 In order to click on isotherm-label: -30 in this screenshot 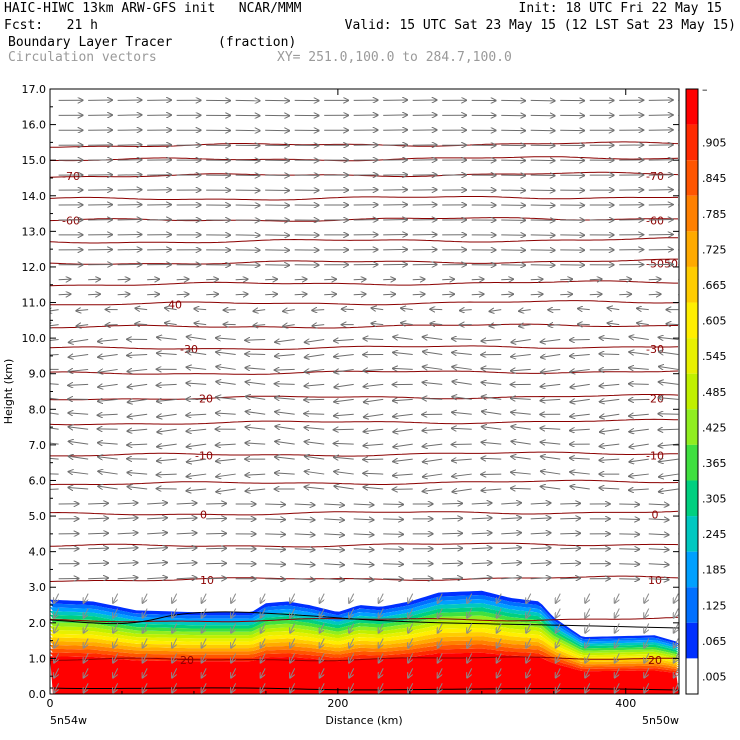, I will do `click(189, 349)`.